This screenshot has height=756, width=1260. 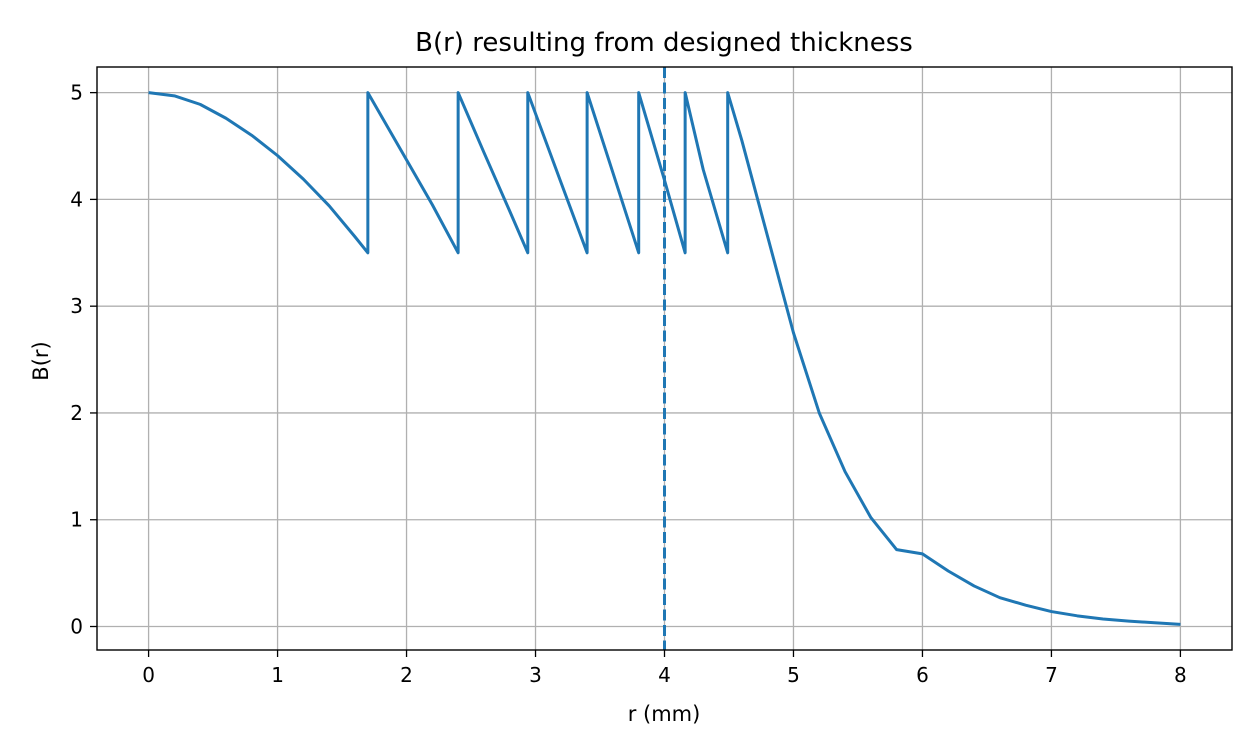 I want to click on y-tick-label: 0, so click(x=76, y=627).